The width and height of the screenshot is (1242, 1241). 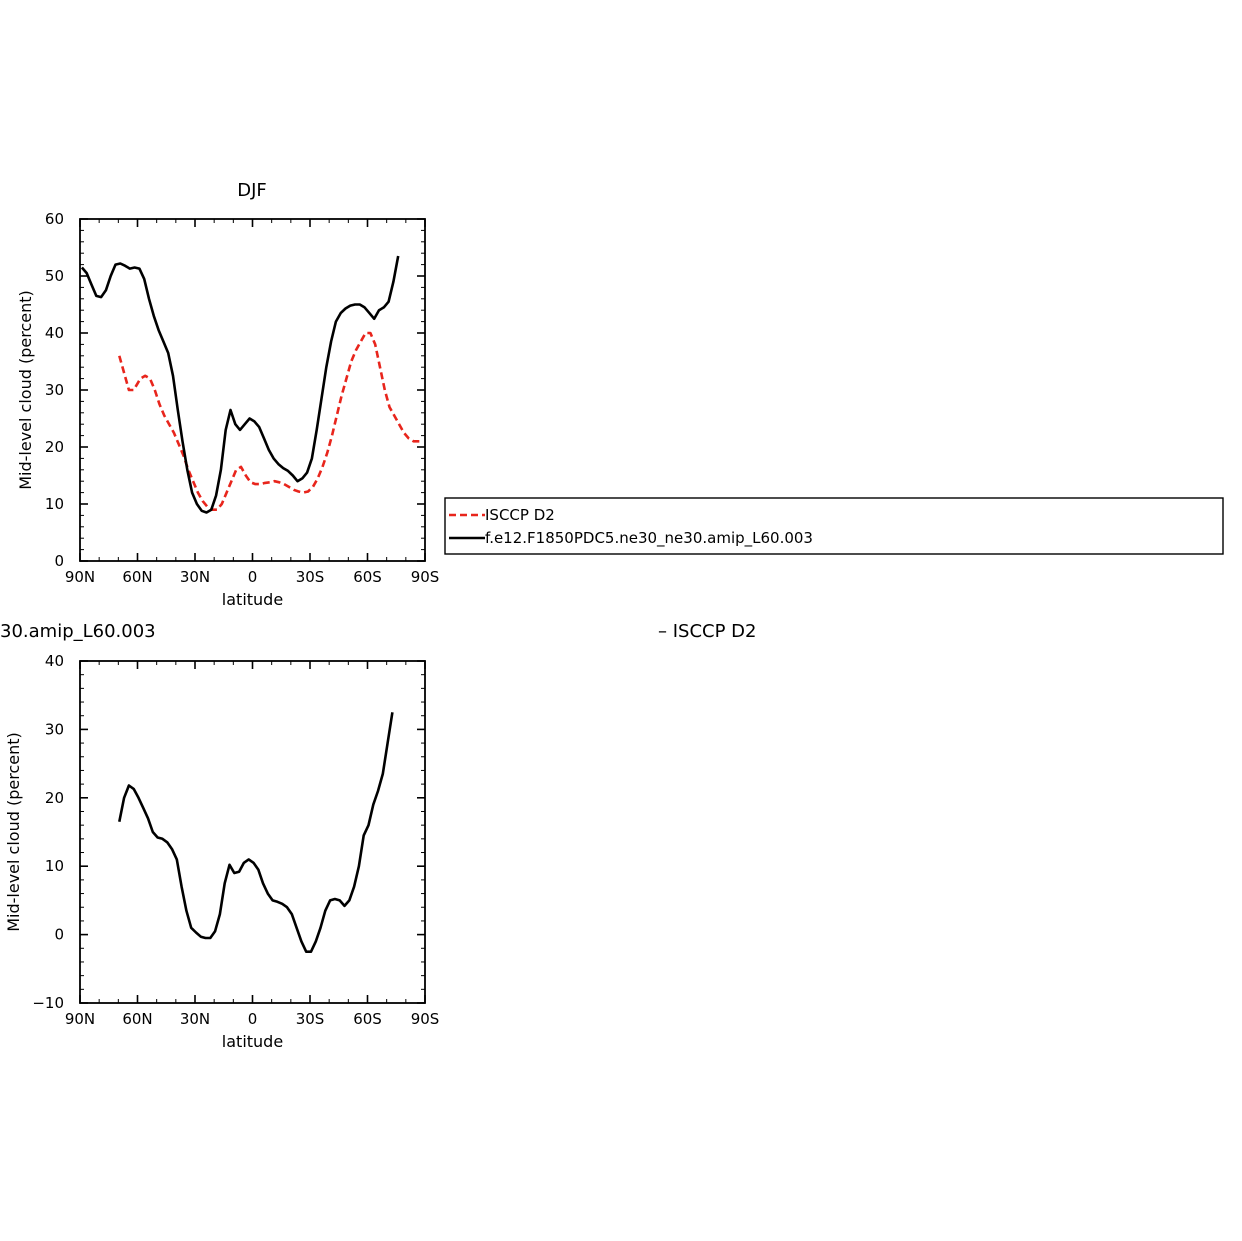 I want to click on panel-title-right: – ISCCP D2, so click(x=707, y=631).